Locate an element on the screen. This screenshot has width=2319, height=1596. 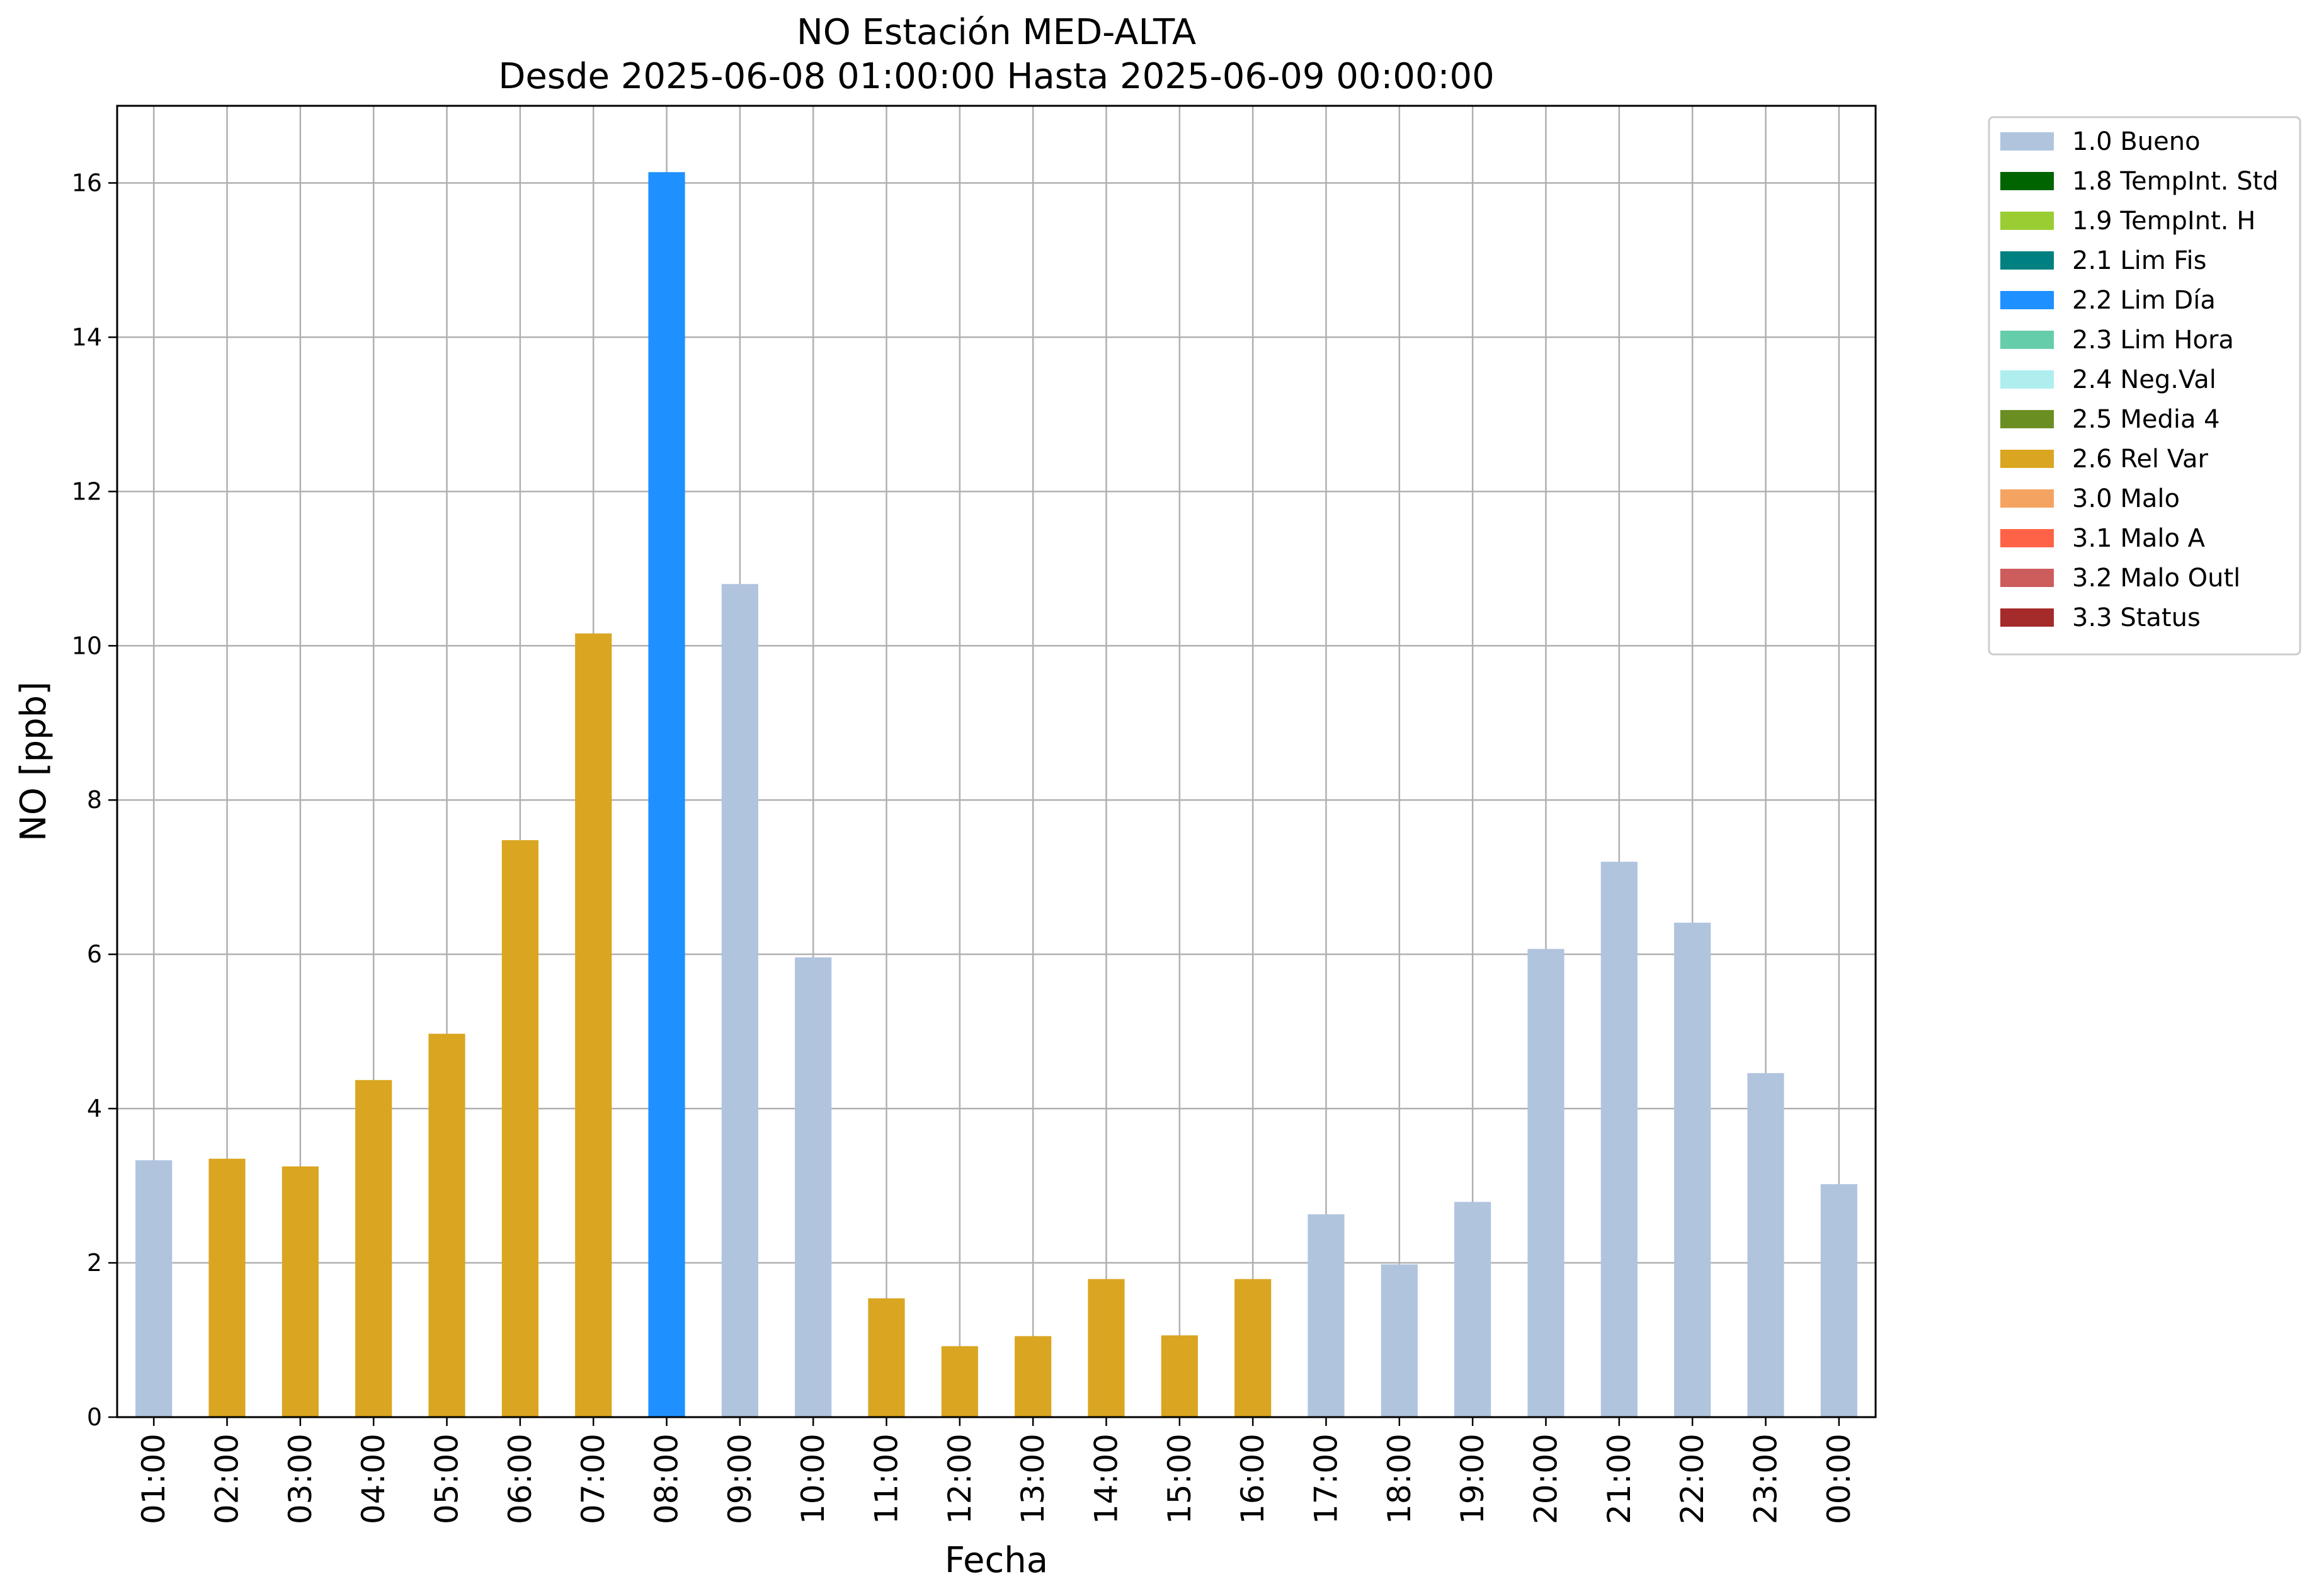
x-tick-label: 11:00 is located at coordinates (887, 1479).